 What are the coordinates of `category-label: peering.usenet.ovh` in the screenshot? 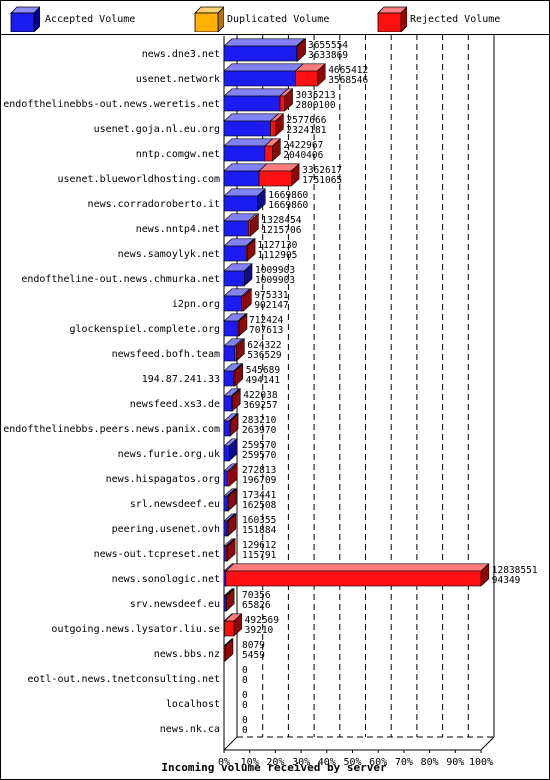 It's located at (166, 529).